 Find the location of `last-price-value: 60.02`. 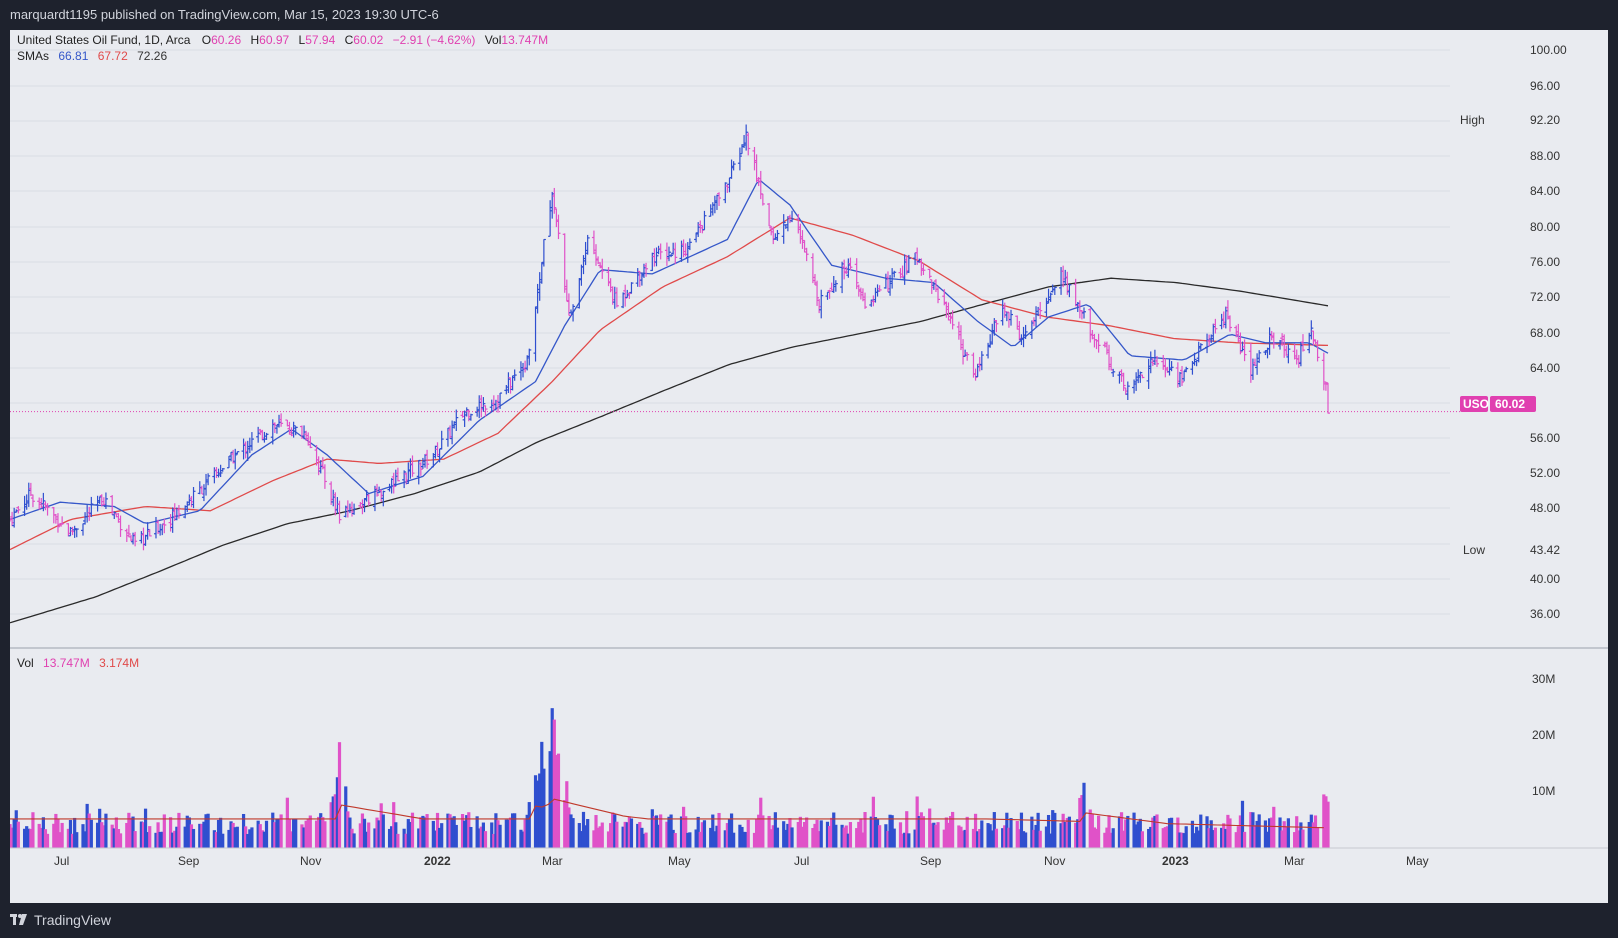

last-price-value: 60.02 is located at coordinates (1510, 404).